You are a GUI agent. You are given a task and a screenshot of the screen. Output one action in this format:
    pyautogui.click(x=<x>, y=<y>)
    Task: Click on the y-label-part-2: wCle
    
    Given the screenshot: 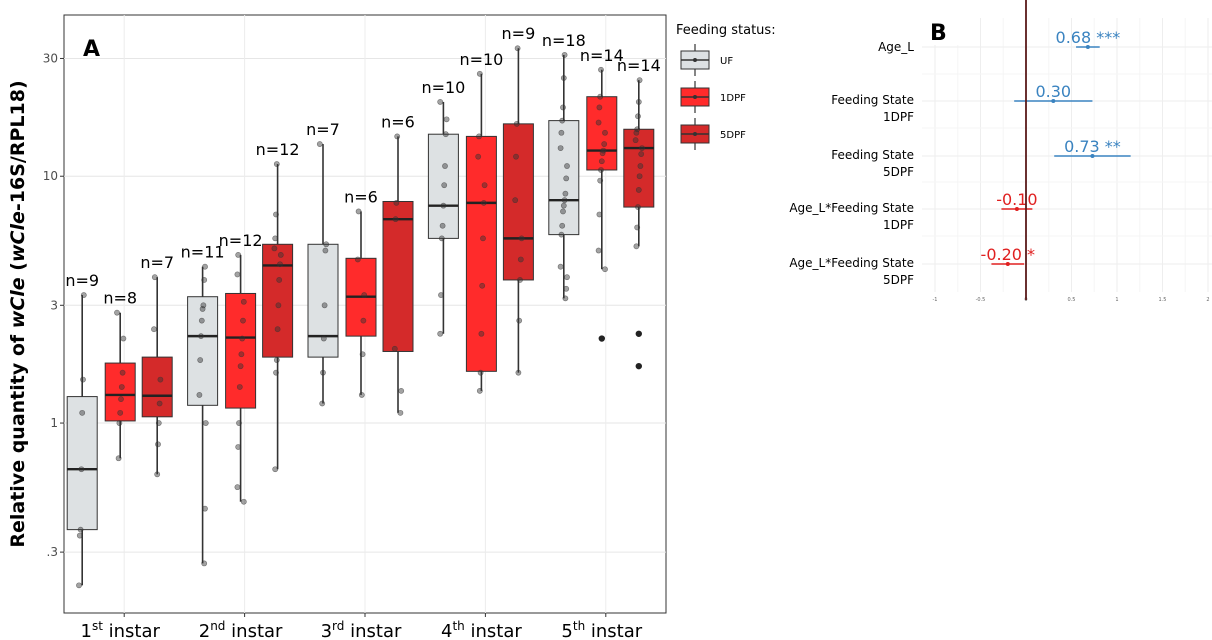 What is the action you would take?
    pyautogui.click(x=18, y=302)
    